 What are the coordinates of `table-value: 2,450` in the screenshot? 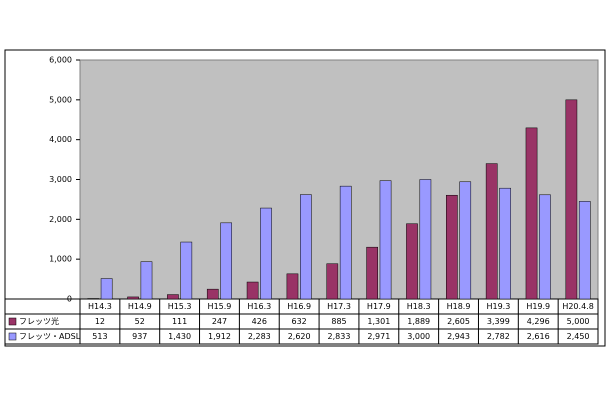 It's located at (578, 336).